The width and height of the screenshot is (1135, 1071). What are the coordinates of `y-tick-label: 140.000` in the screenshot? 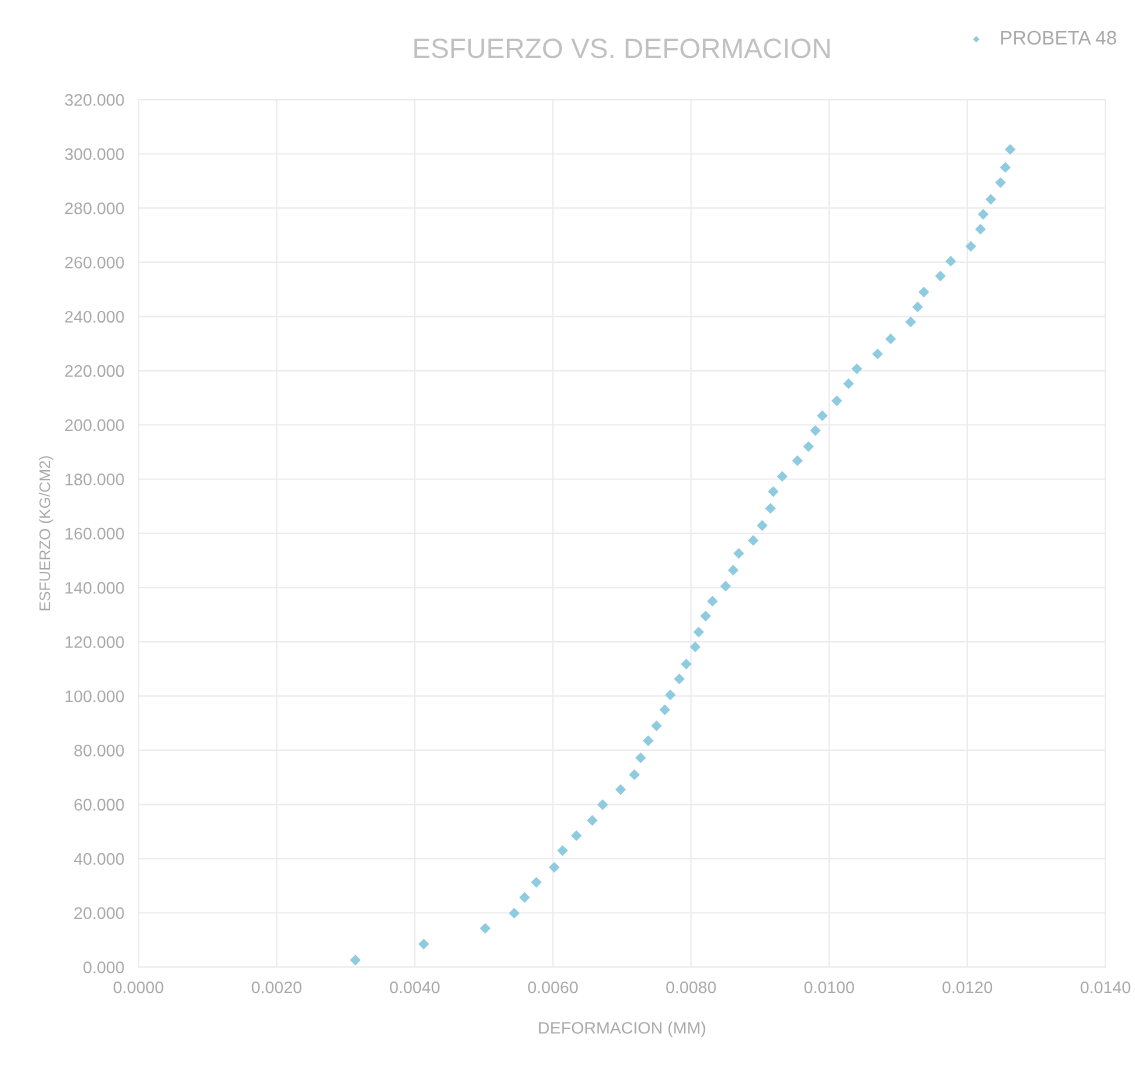 It's located at (94, 587).